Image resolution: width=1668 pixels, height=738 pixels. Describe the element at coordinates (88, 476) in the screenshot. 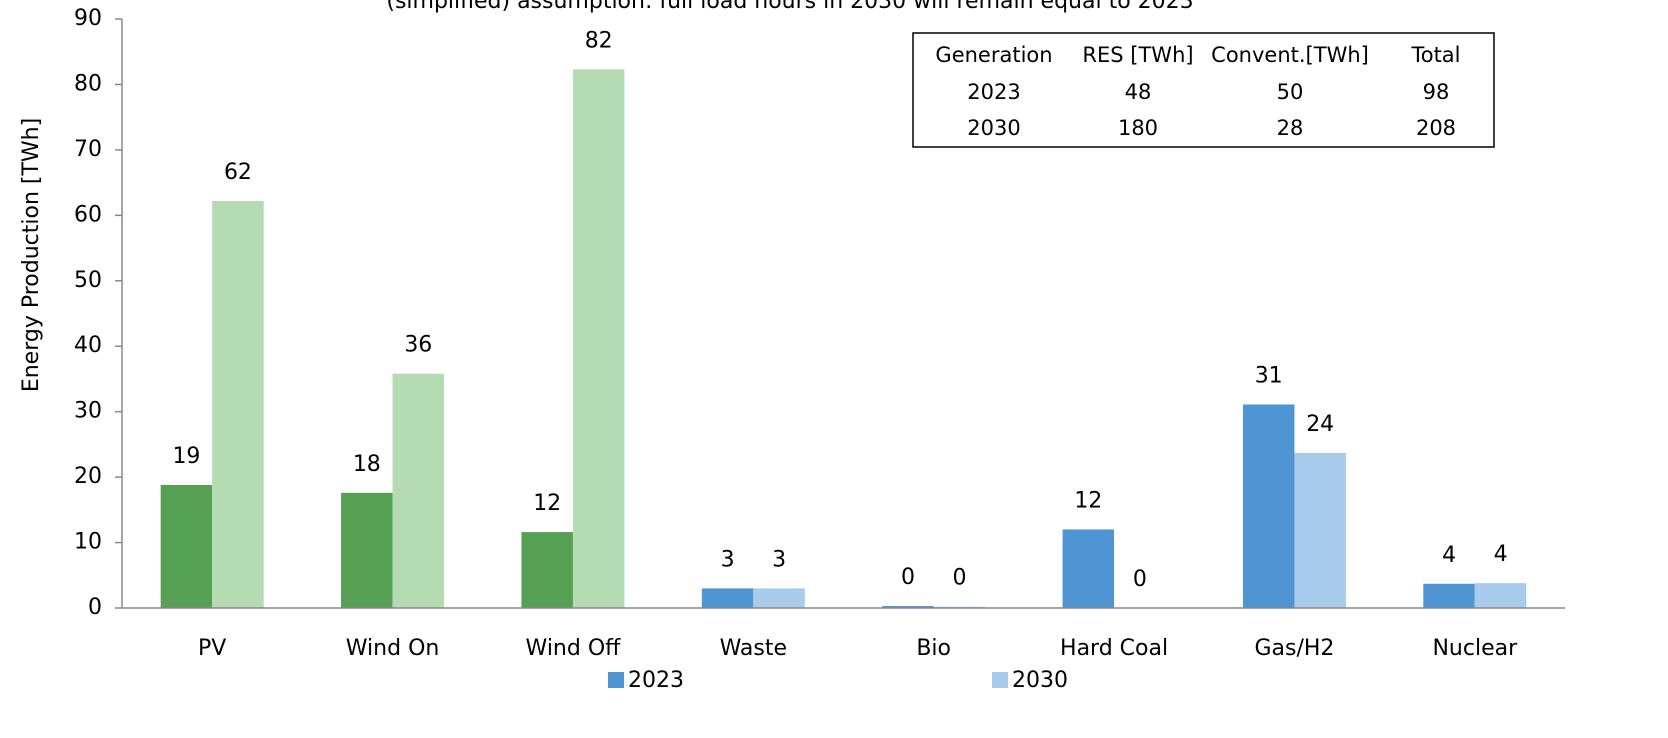

I see `y-tick-label: 20` at that location.